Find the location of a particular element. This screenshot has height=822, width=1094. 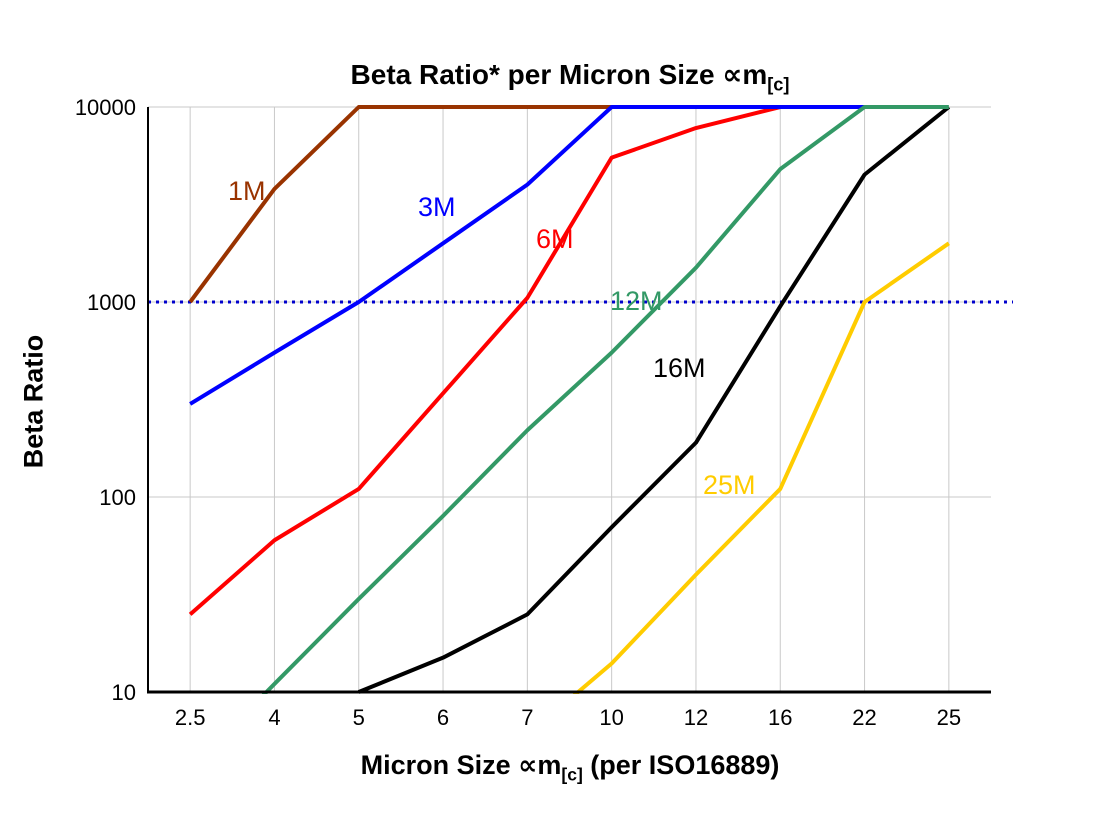

x-axis-title-suffix: (per ISO16889) is located at coordinates (681, 765).